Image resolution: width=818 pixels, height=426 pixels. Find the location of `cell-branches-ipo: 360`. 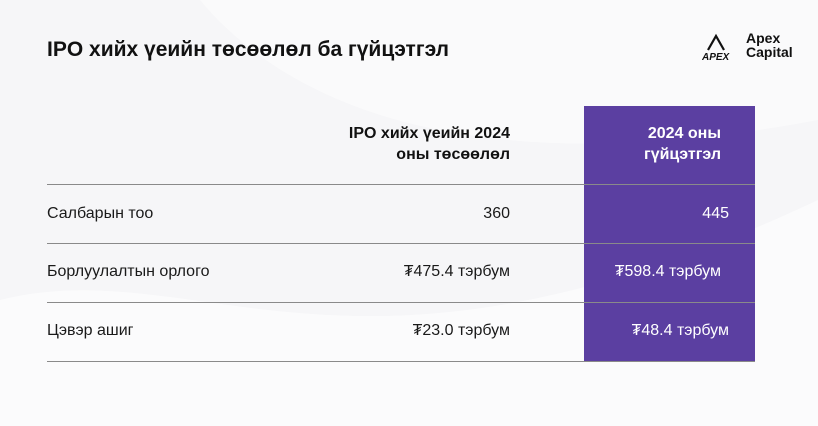

cell-branches-ipo: 360 is located at coordinates (496, 213).